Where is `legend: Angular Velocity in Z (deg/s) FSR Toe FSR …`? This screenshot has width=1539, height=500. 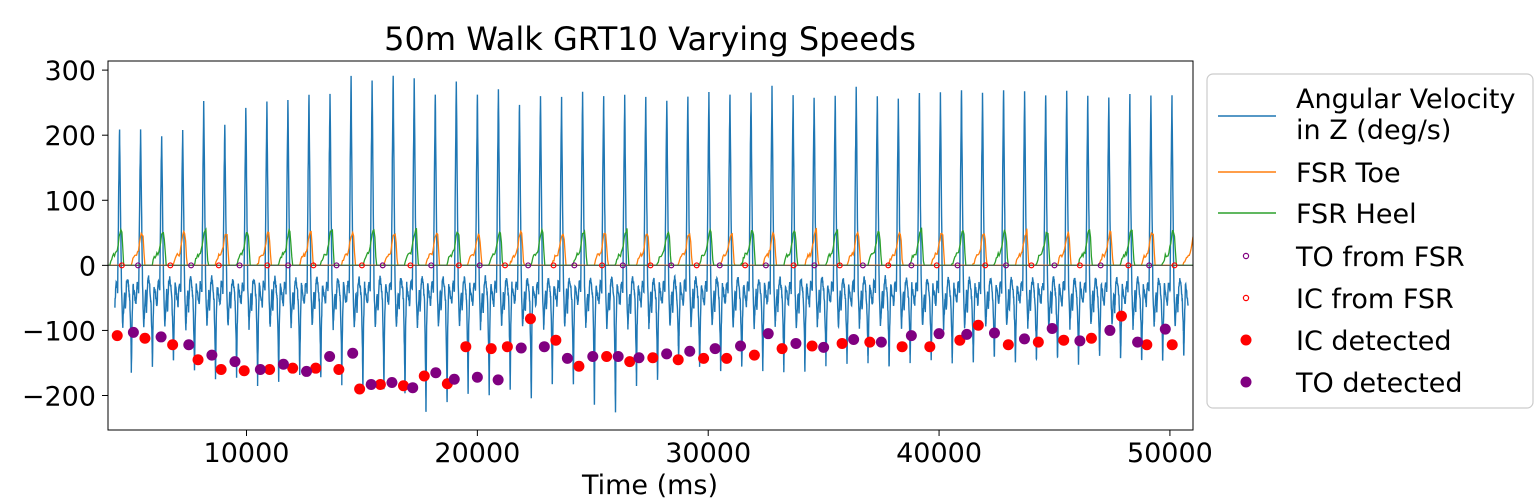
legend: Angular Velocity in Z (deg/s) FSR Toe FSR … is located at coordinates (1370, 241).